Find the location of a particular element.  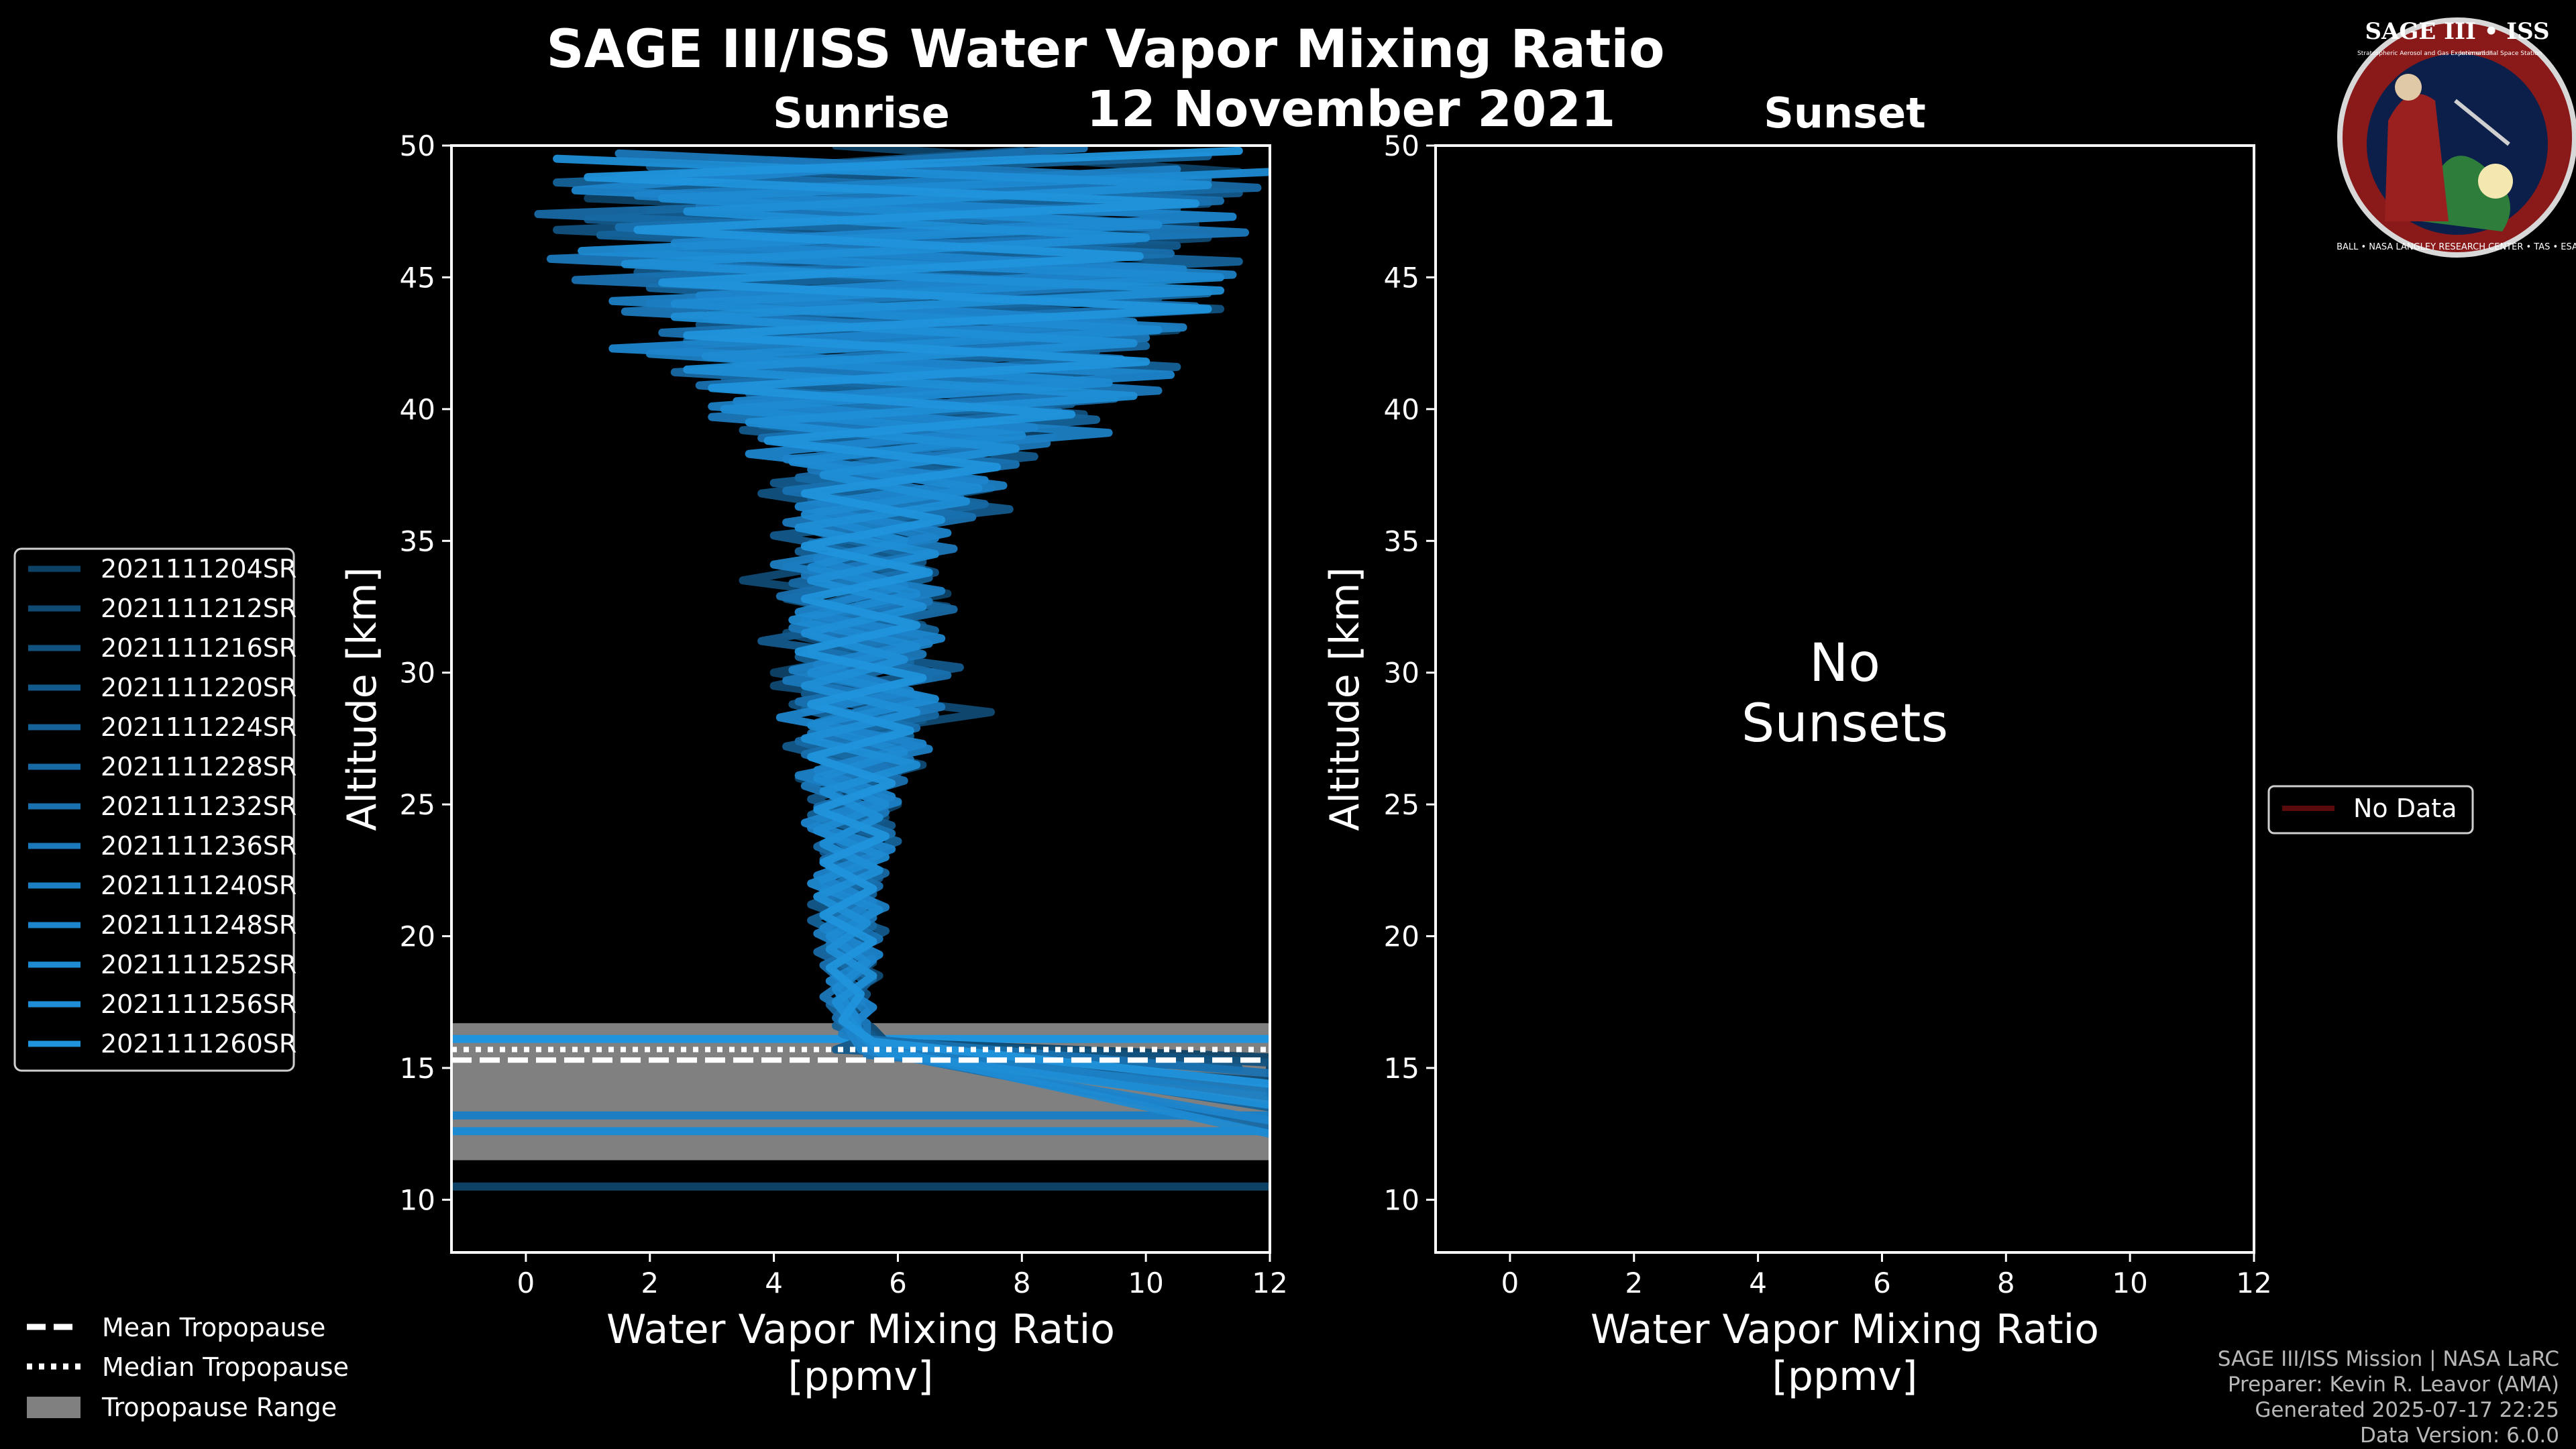

sunset-x-axis-label-line1: Water Vapor Mixing Ratio is located at coordinates (1845, 1329).